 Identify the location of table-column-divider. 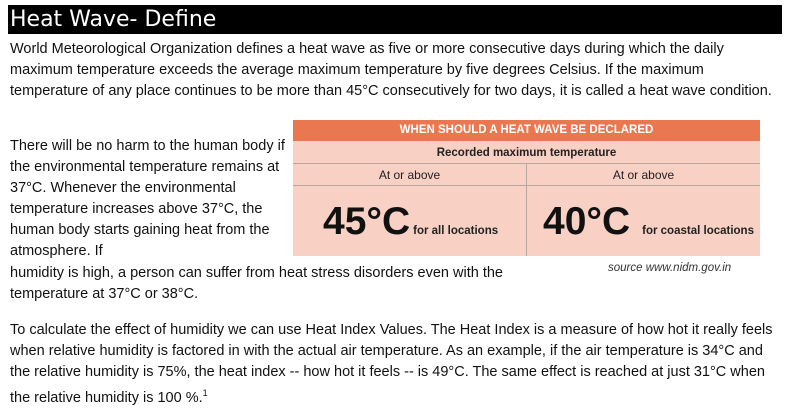
(526, 209).